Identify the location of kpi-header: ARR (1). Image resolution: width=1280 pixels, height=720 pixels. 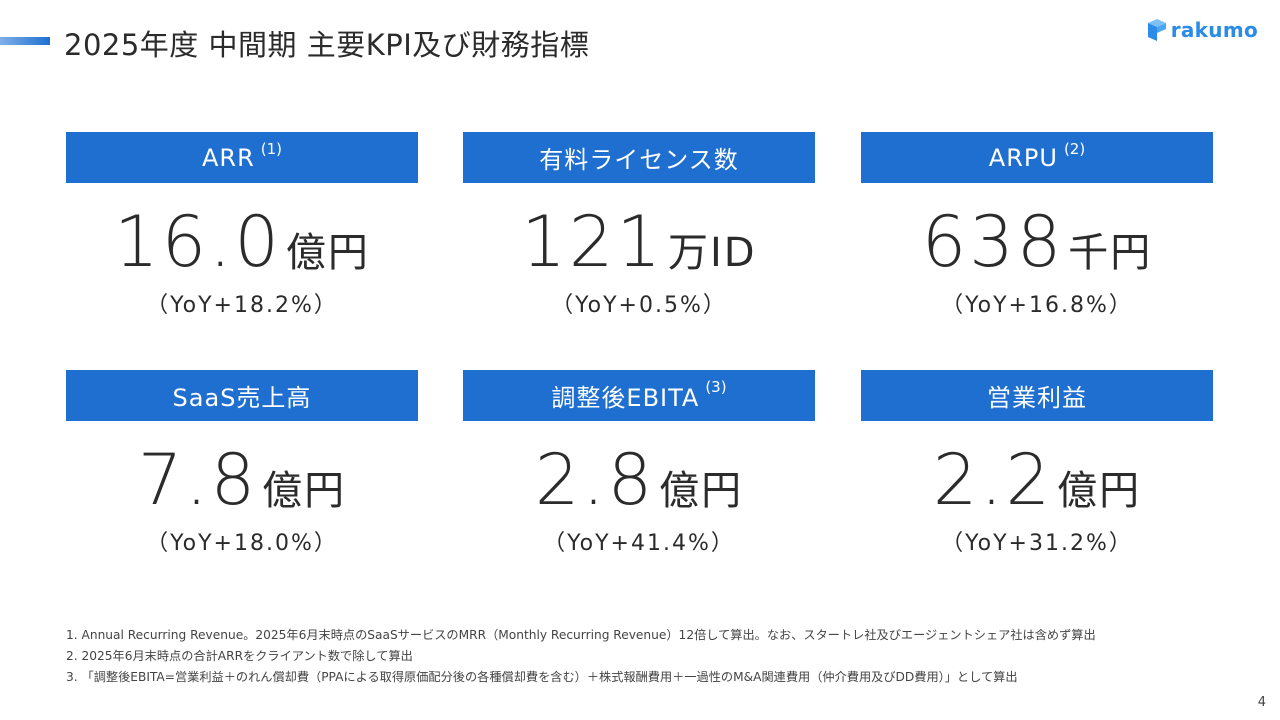
(242, 157).